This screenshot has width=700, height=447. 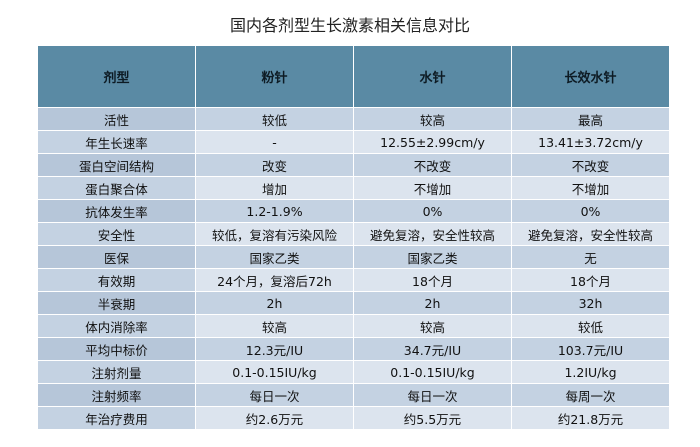 I want to click on table-cell: 增加, so click(x=274, y=188).